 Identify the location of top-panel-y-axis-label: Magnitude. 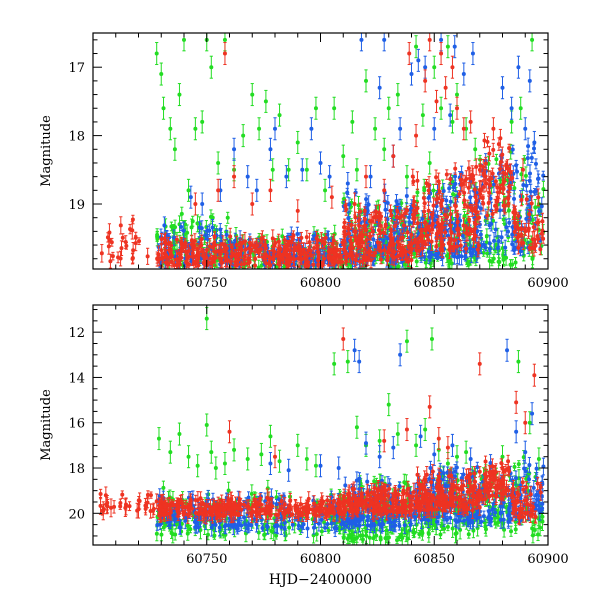
(46, 151).